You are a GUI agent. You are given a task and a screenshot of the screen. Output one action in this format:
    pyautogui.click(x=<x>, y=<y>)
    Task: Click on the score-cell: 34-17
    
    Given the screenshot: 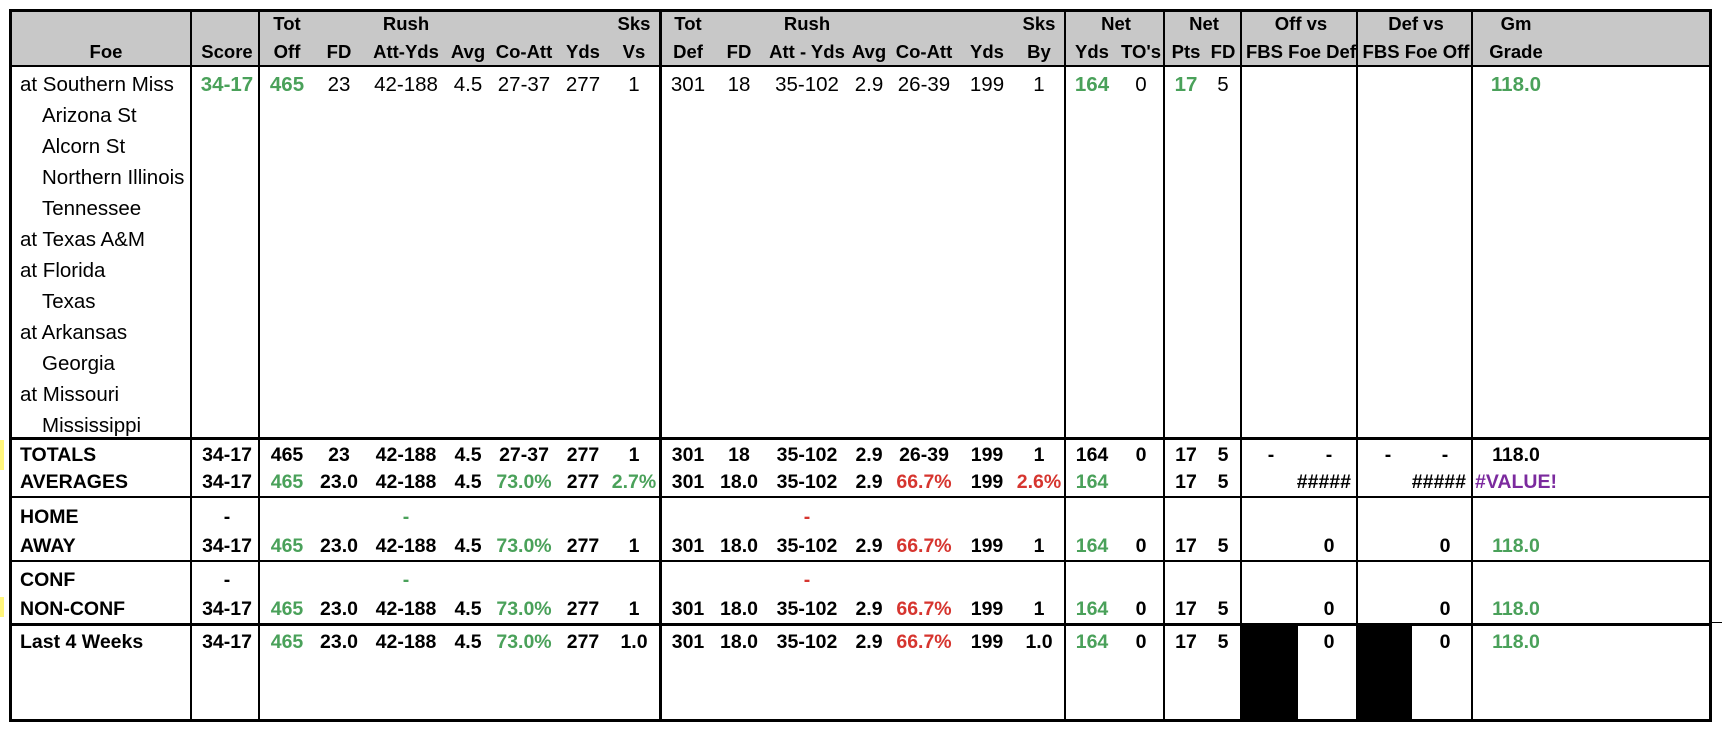 What is the action you would take?
    pyautogui.click(x=227, y=84)
    